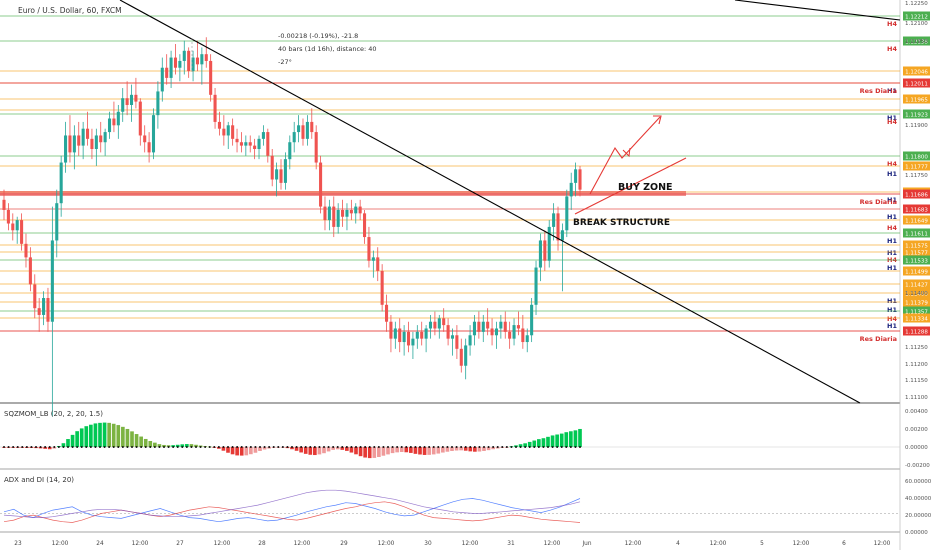 This screenshot has width=932, height=554. Describe the element at coordinates (916, 168) in the screenshot. I see `price-tag-text: 1.11777` at that location.